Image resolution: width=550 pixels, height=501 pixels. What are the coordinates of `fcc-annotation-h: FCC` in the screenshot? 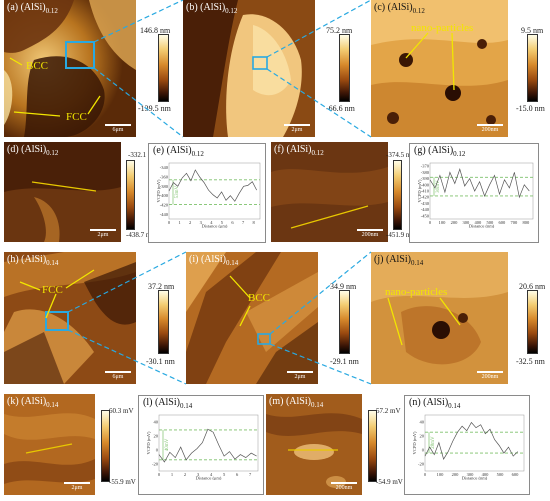 It's located at (52, 290).